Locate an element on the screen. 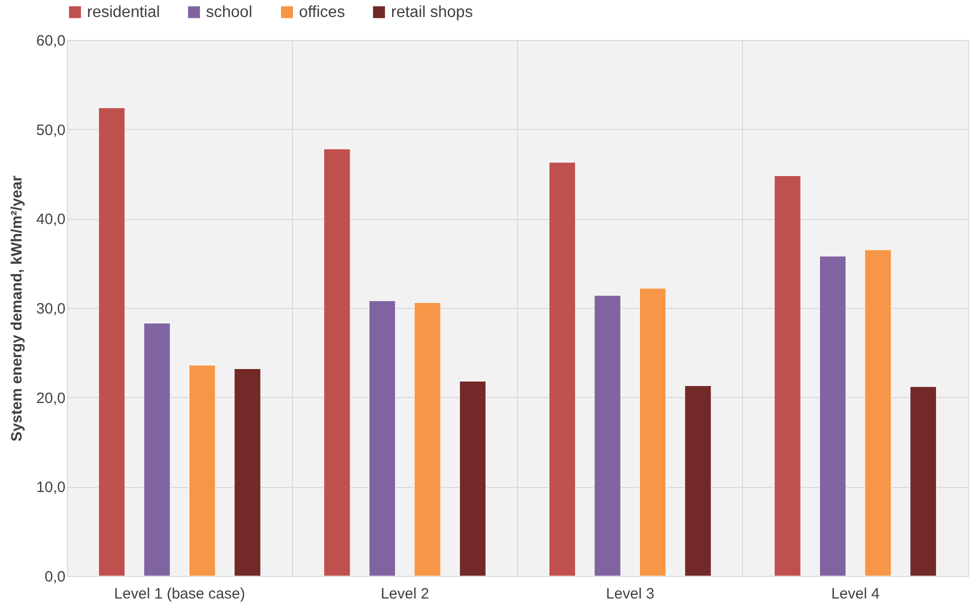  x-tick-label: Level 2 is located at coordinates (405, 594).